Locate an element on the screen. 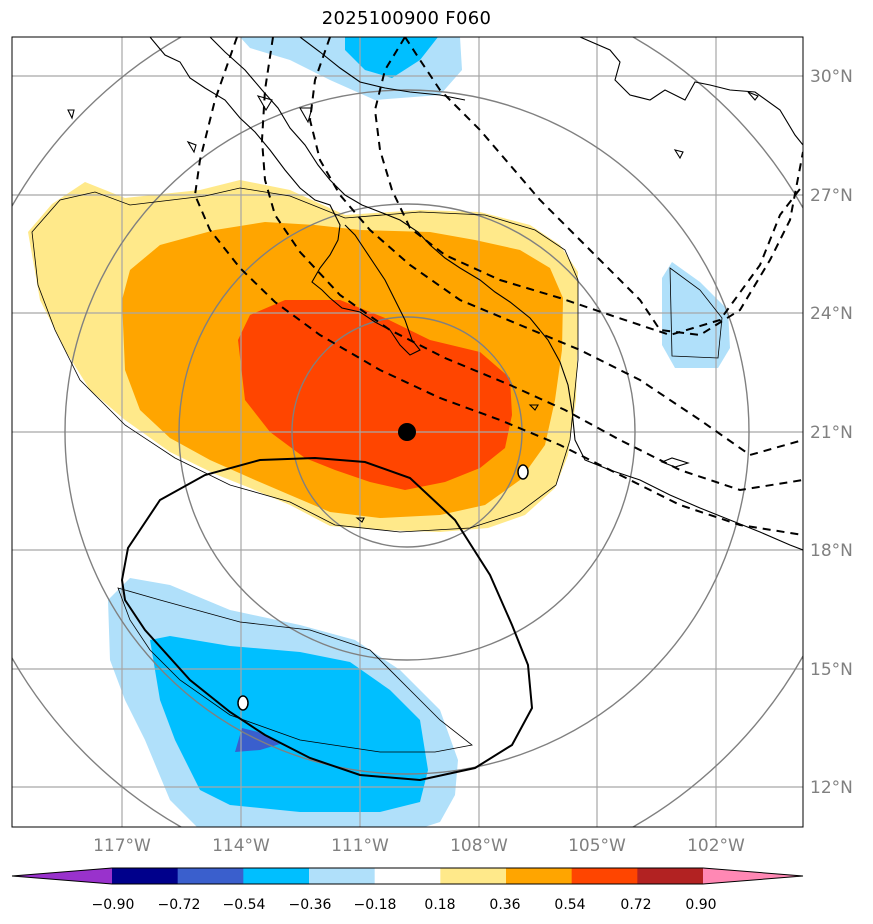  cb-tick-3: −0.36 is located at coordinates (310, 905).